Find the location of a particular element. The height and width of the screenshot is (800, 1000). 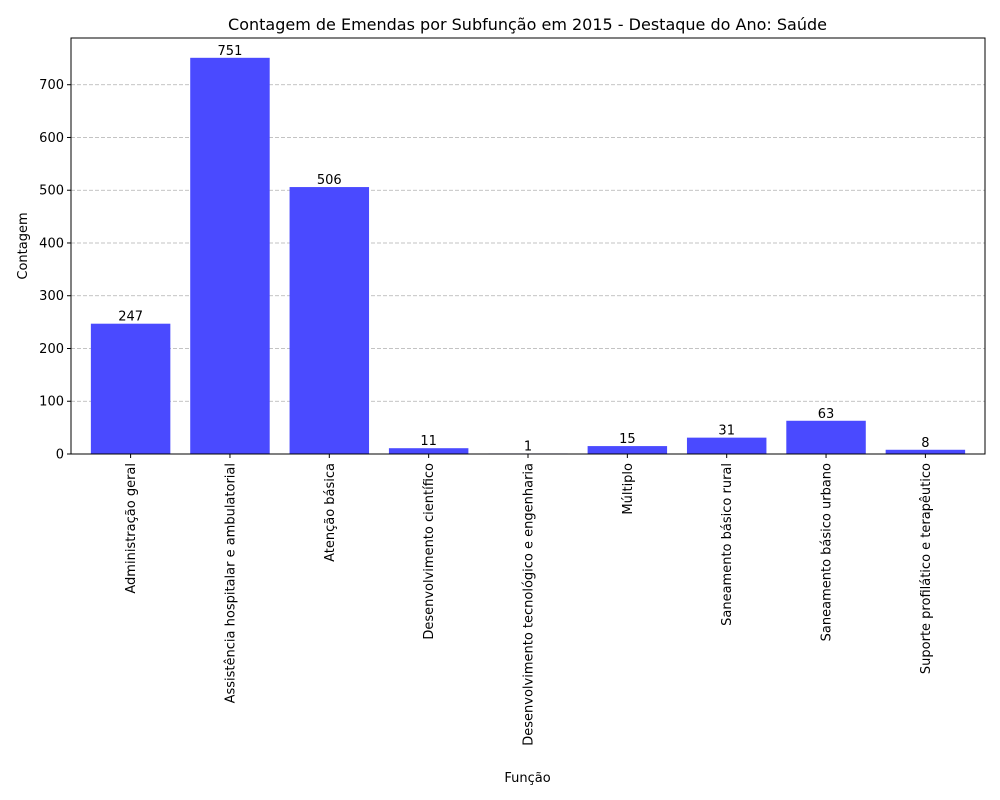

bar-value-label: 63 is located at coordinates (826, 414).